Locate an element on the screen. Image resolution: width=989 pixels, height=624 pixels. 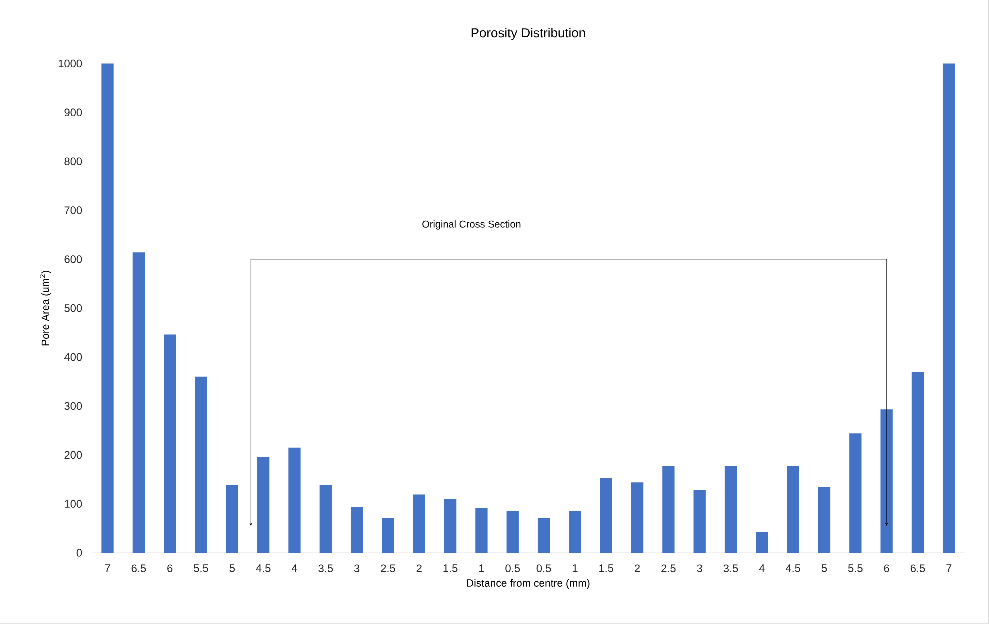
annotation: Original Cross Section is located at coordinates (471, 225).